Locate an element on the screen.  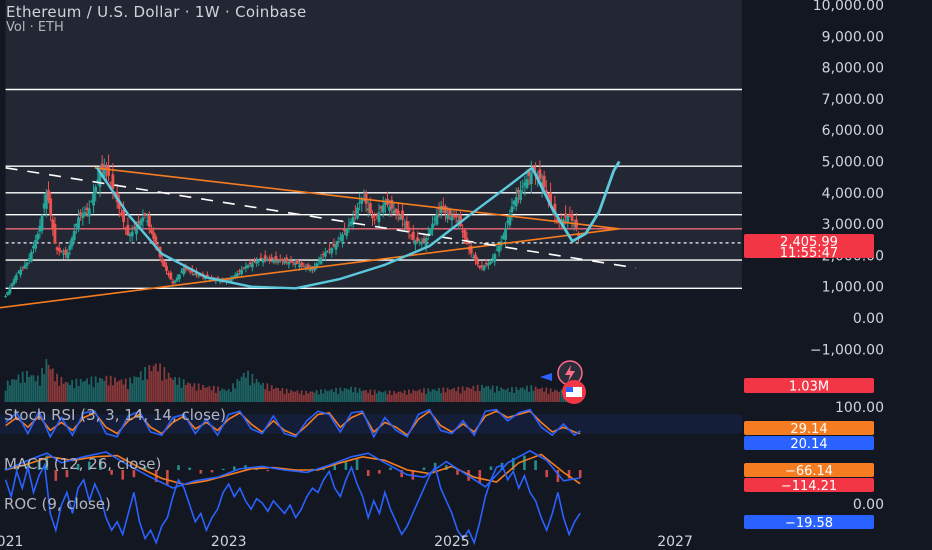
volume-bars is located at coordinates (292, 380).